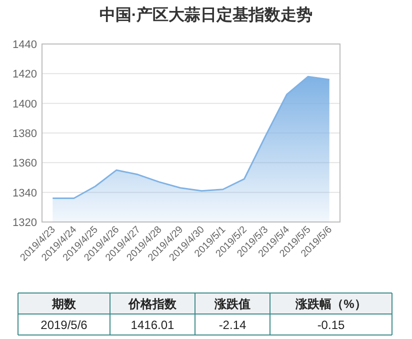 This screenshot has height=339, width=412. I want to click on y-tick-label: 1400, so click(24, 104).